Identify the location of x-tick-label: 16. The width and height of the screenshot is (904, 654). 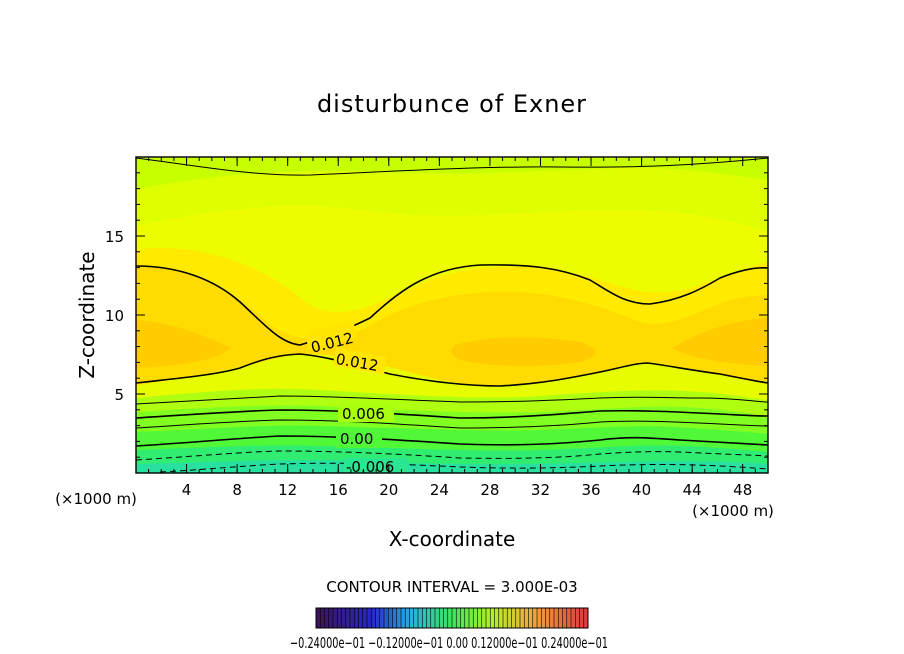
(338, 490).